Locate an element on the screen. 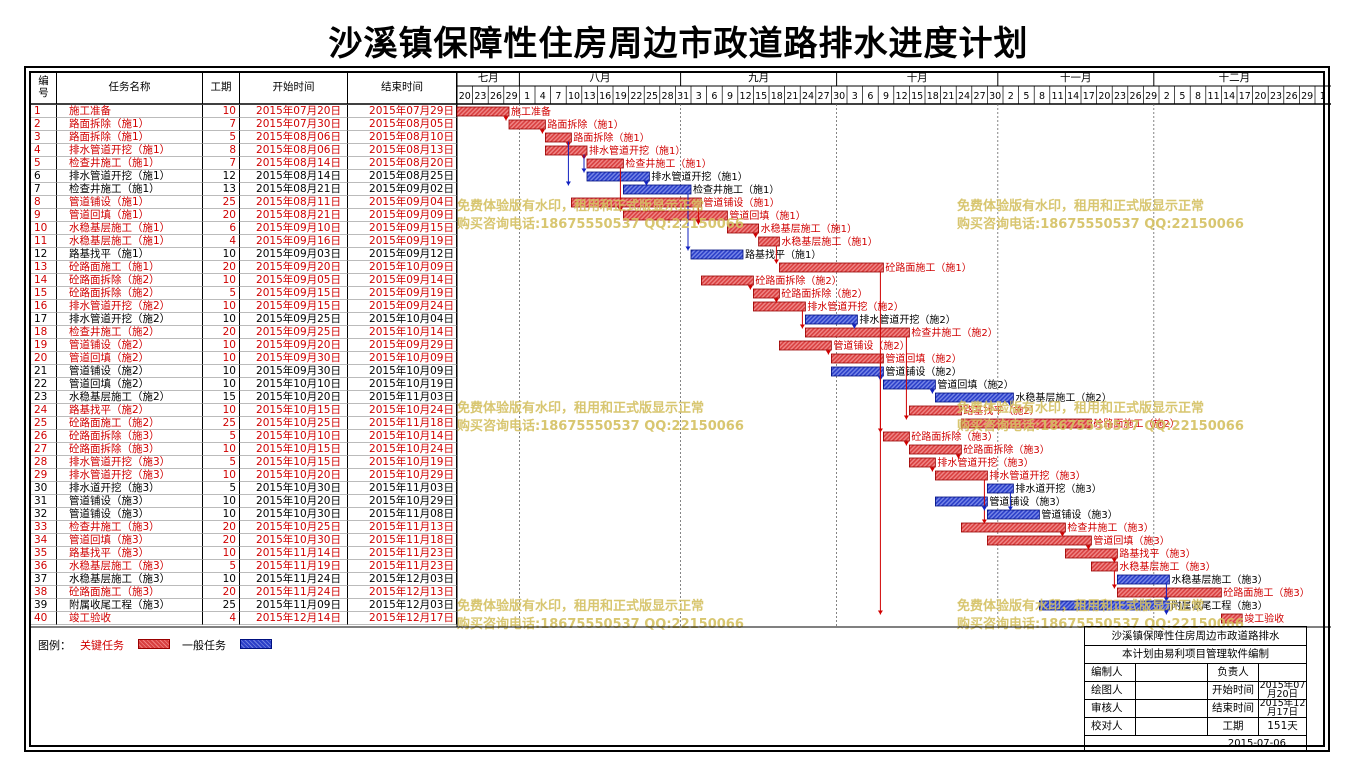 The image size is (1357, 779). gantt-bar-label: 排水管道开挖（施1） is located at coordinates (637, 150).